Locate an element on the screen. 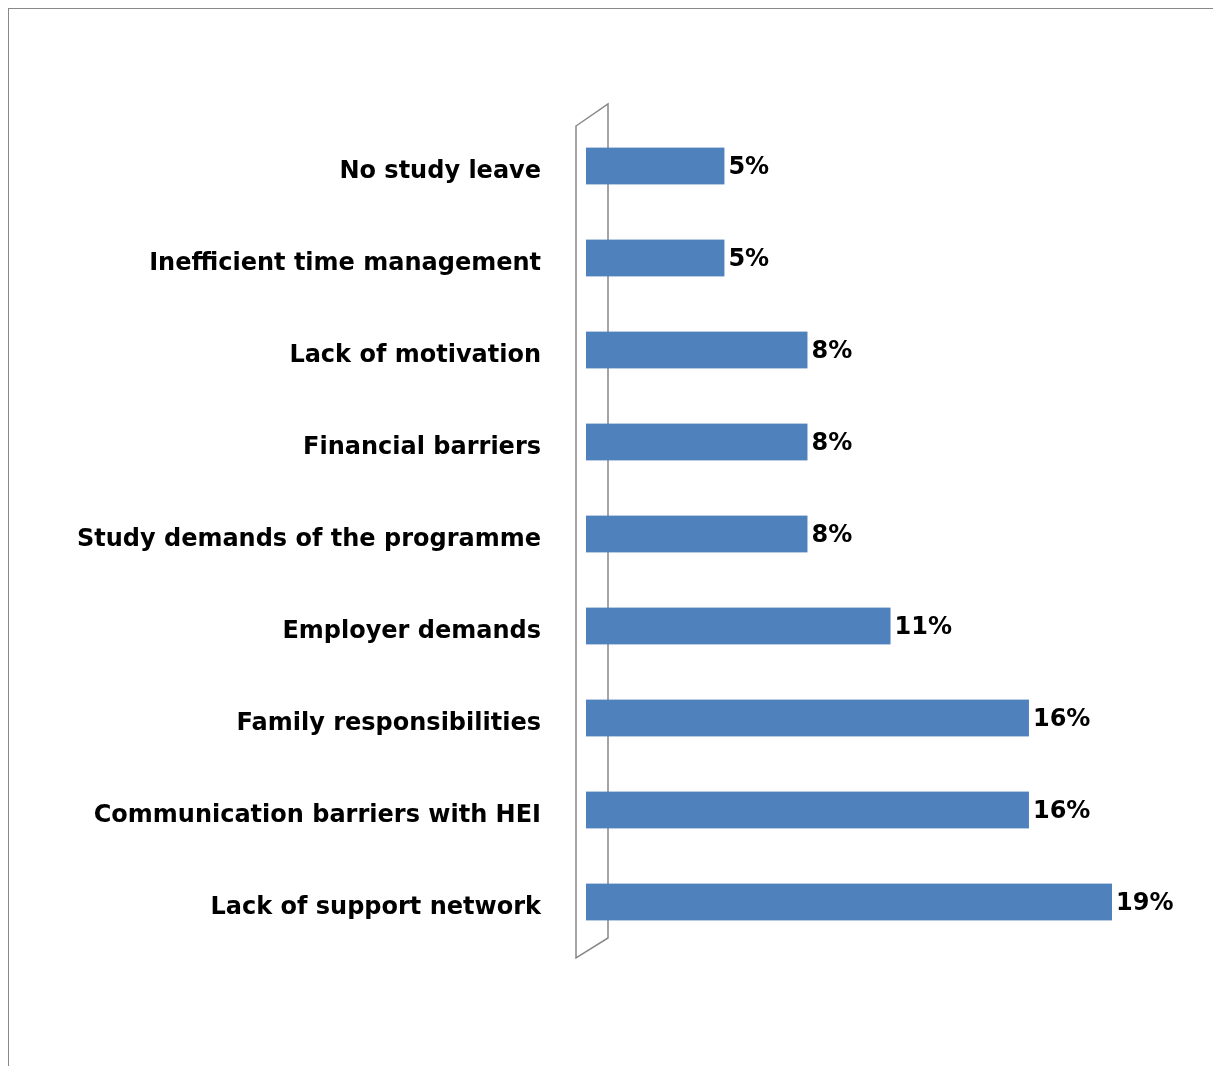 The image size is (1213, 1066). y-tick-label: Lack of motivation is located at coordinates (415, 354).